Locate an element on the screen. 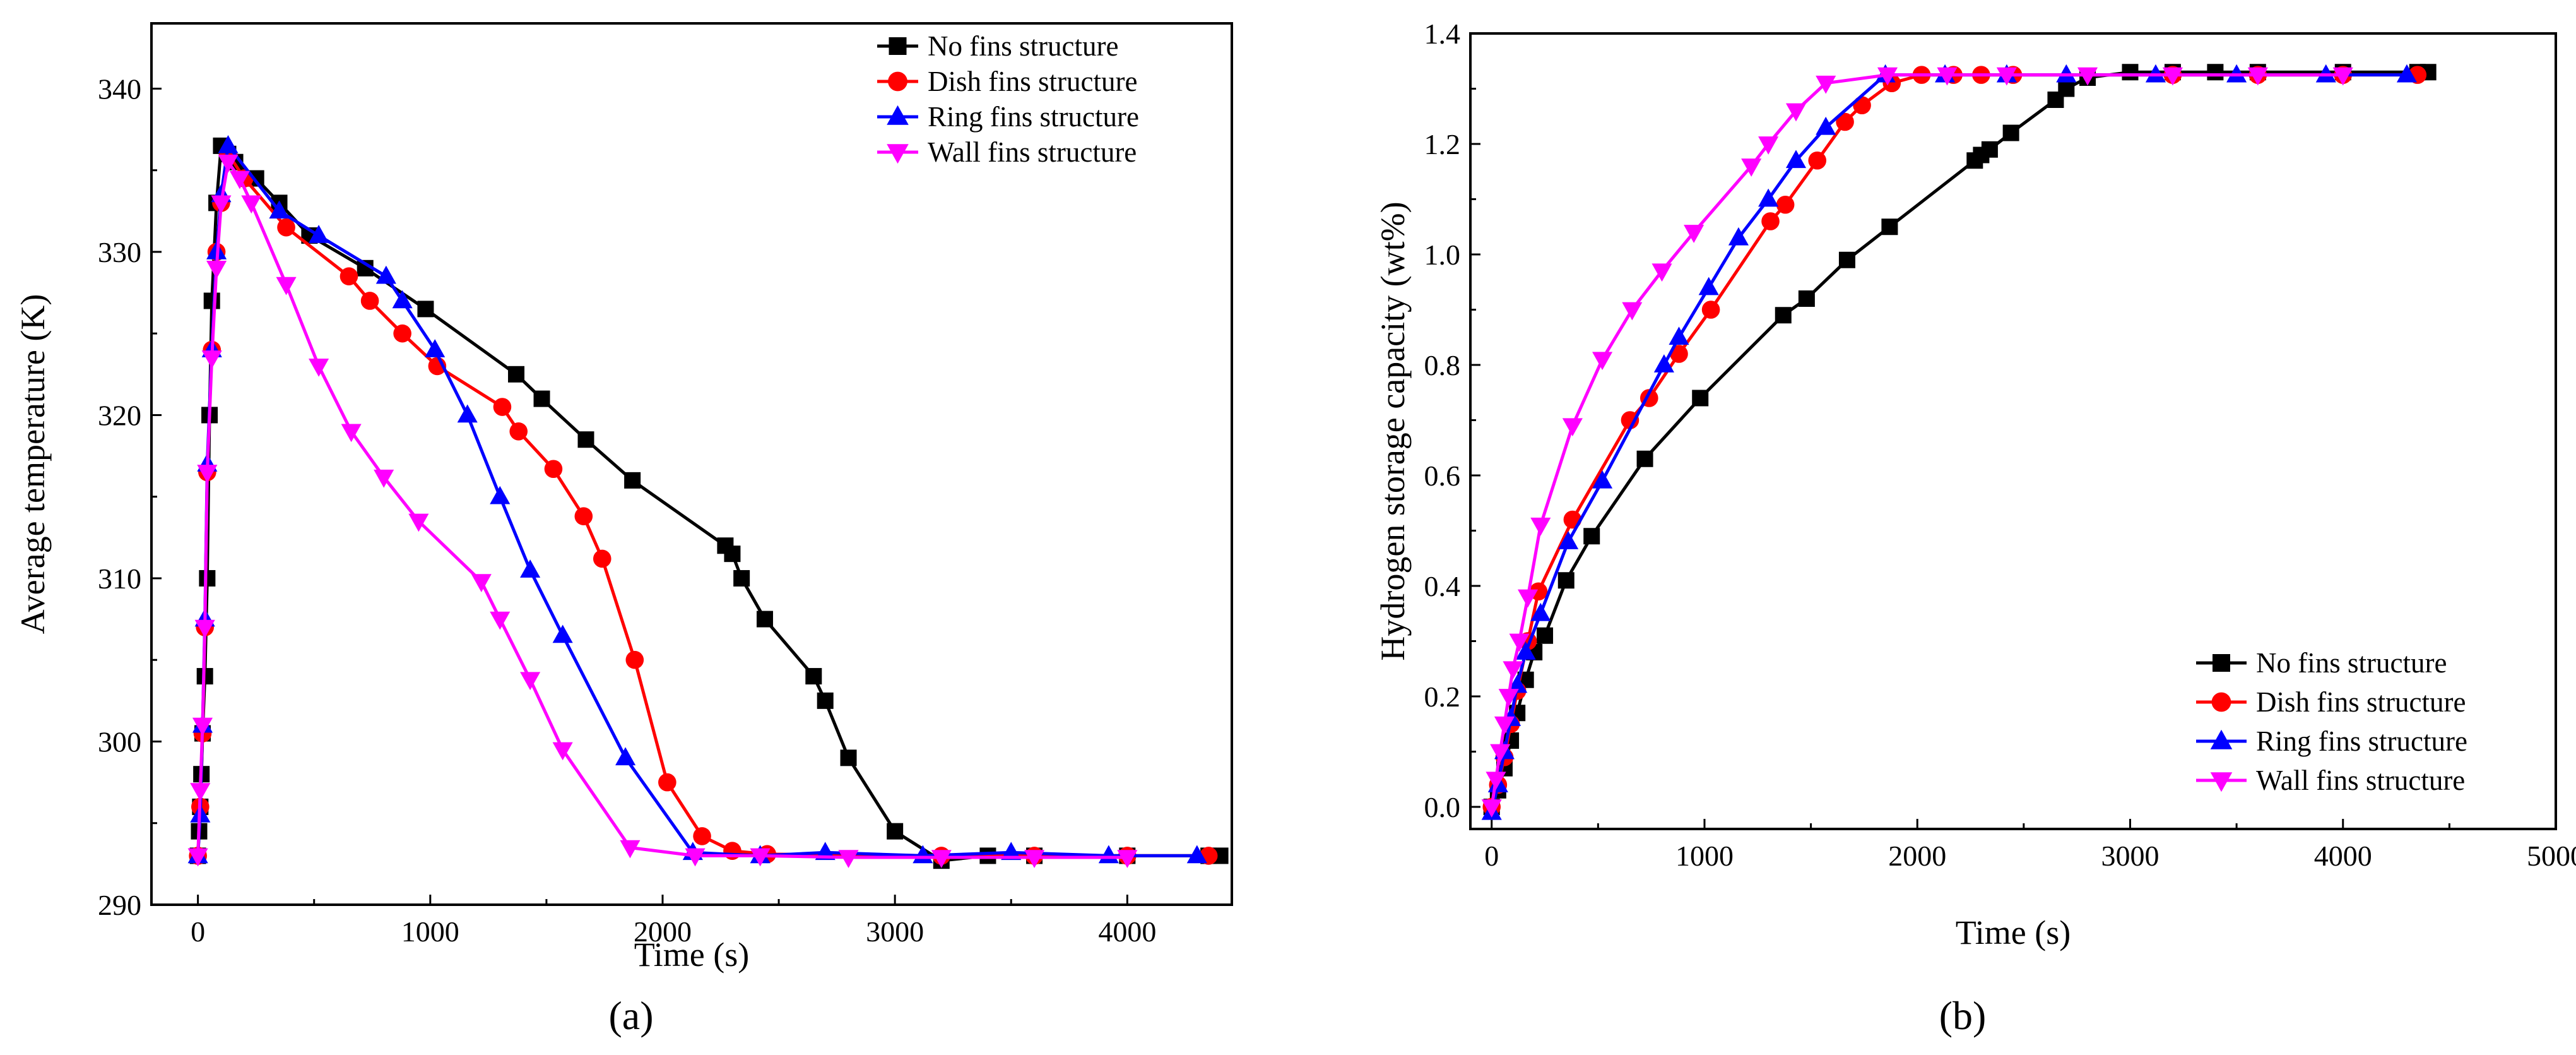 The image size is (2576, 1055). x-axis-title-a: Time (s) is located at coordinates (692, 955).